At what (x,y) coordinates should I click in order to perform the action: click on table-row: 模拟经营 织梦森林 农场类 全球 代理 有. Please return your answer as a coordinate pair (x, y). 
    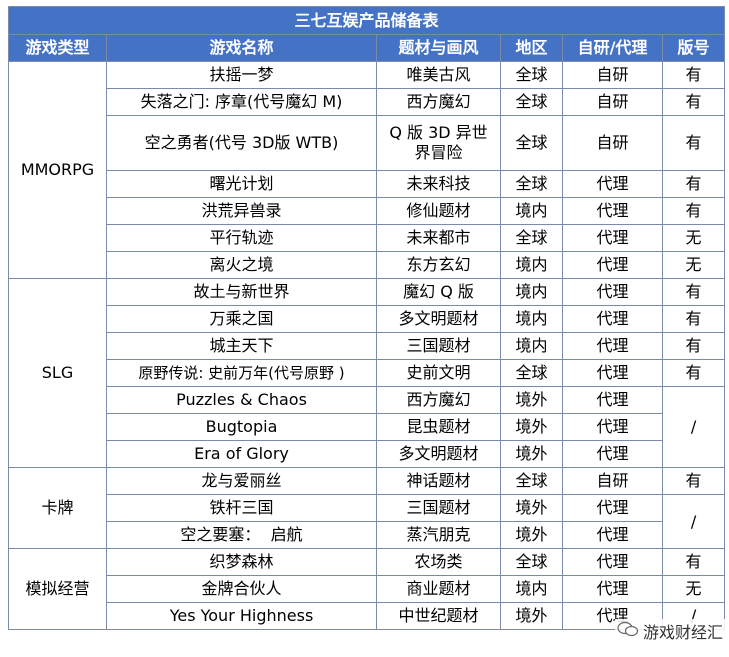
    Looking at the image, I should click on (367, 589).